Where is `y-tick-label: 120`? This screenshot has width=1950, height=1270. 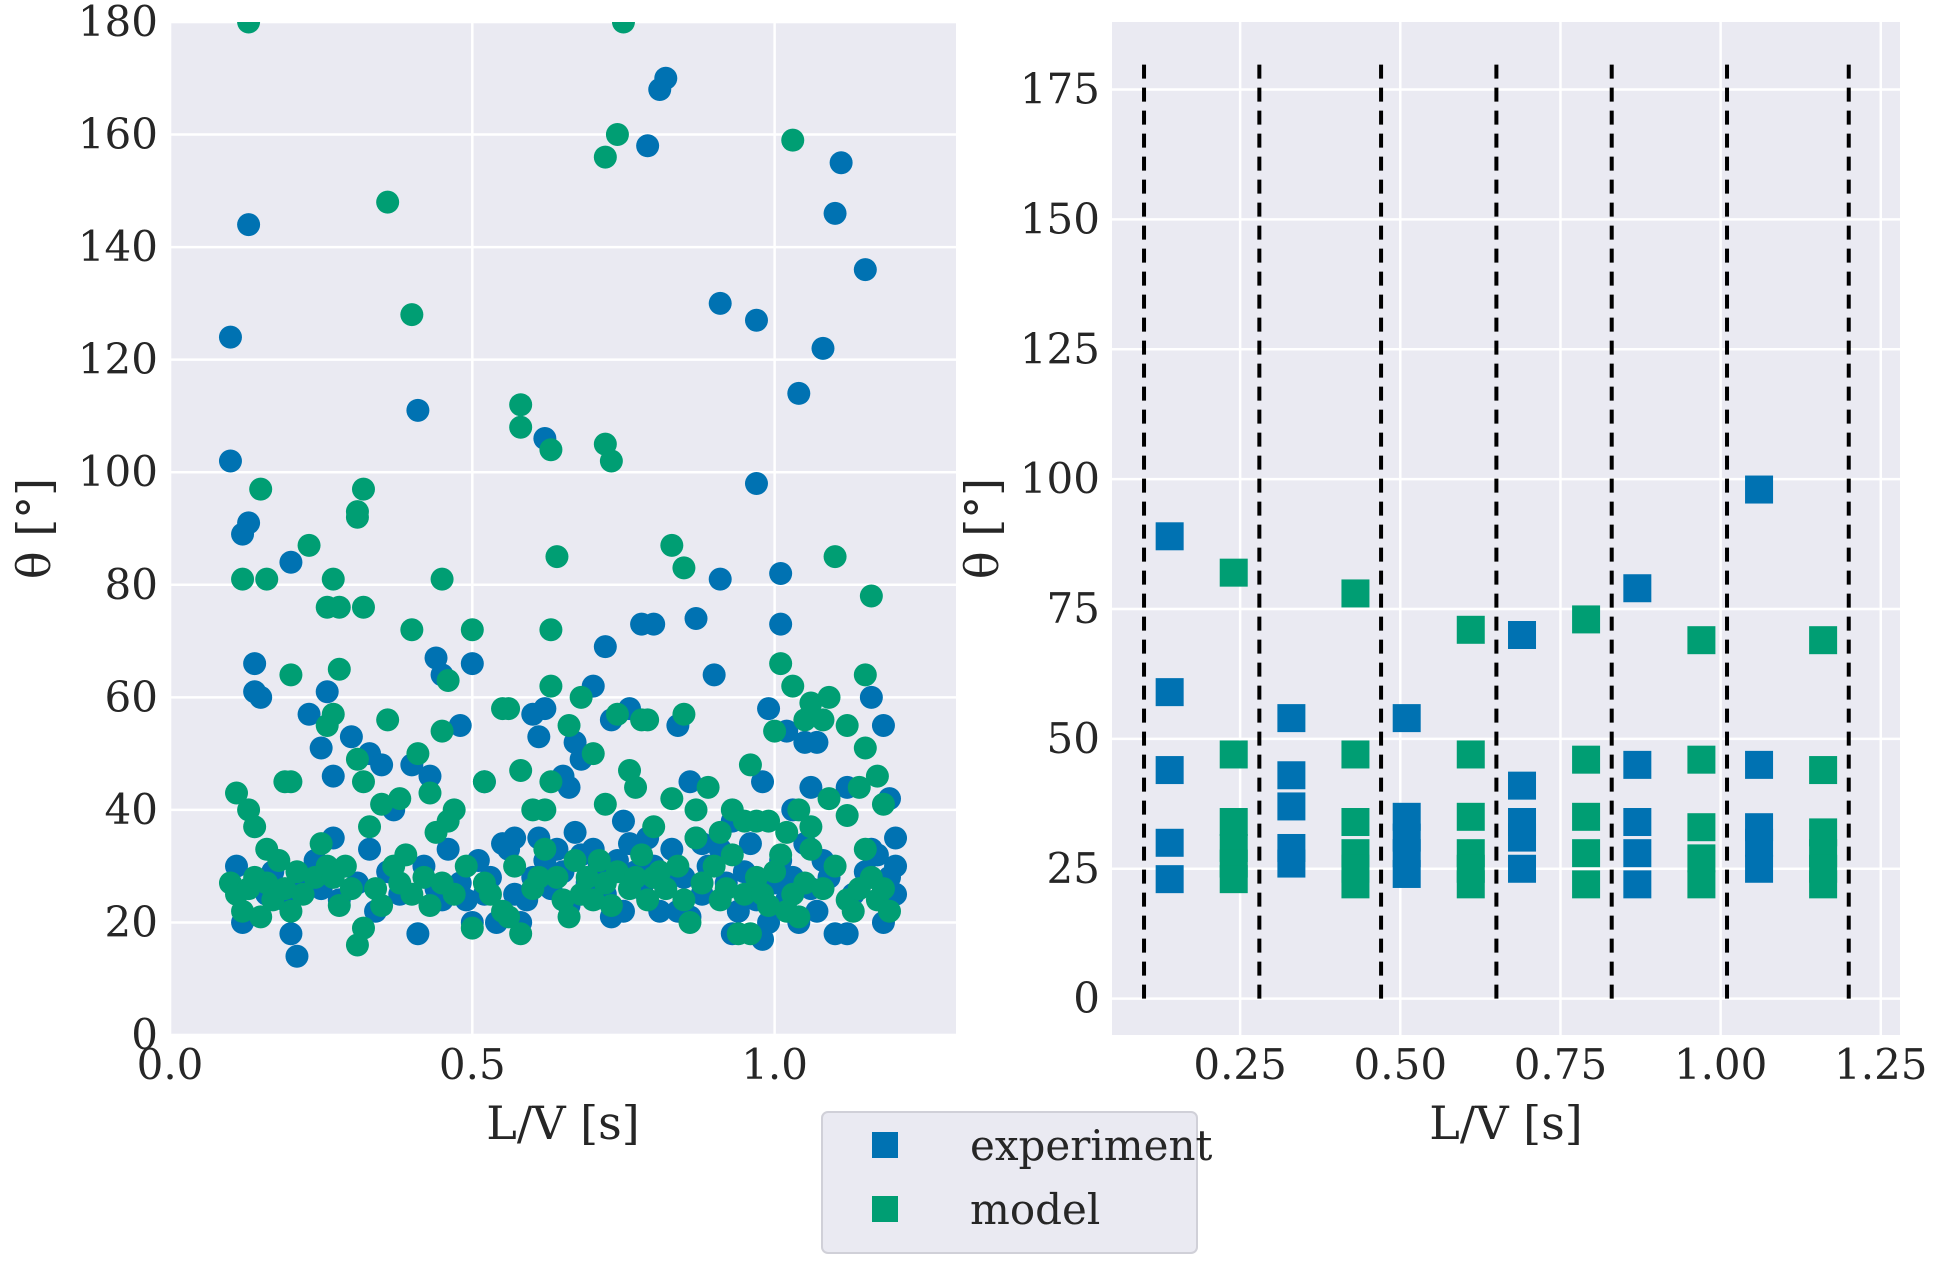 y-tick-label: 120 is located at coordinates (118, 359).